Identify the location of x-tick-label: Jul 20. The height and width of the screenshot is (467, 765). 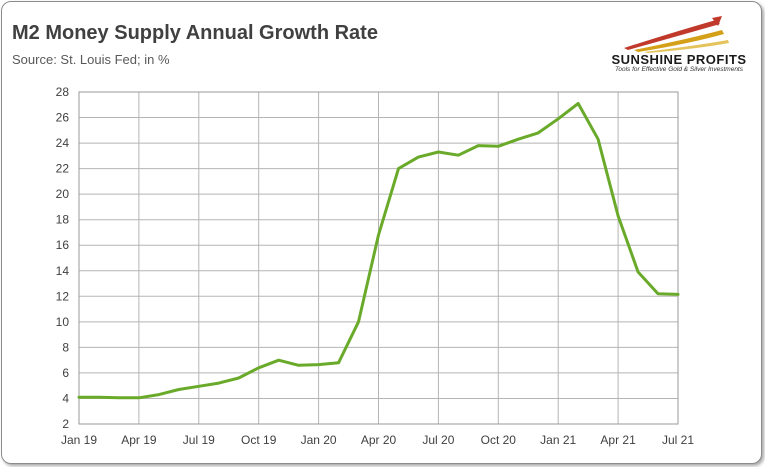
(438, 440).